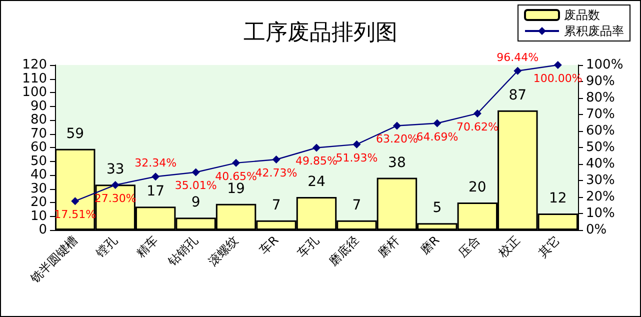  I want to click on y2-tick-label: 40%, so click(600, 164).